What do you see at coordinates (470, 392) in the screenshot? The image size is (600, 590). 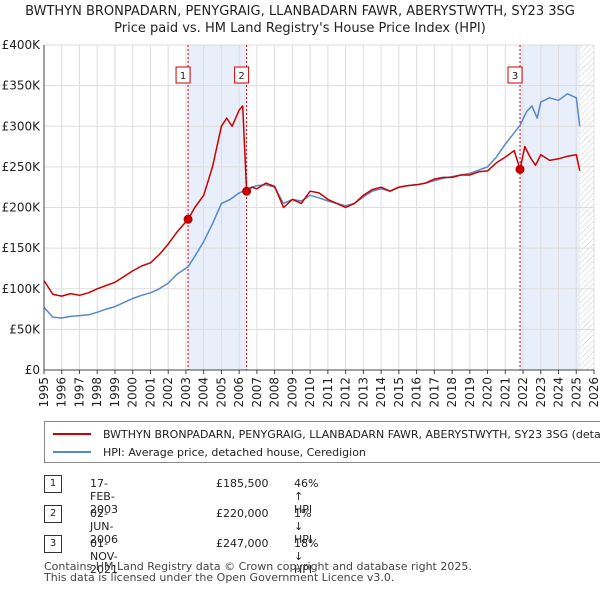 I see `x-tick-label: 2019` at bounding box center [470, 392].